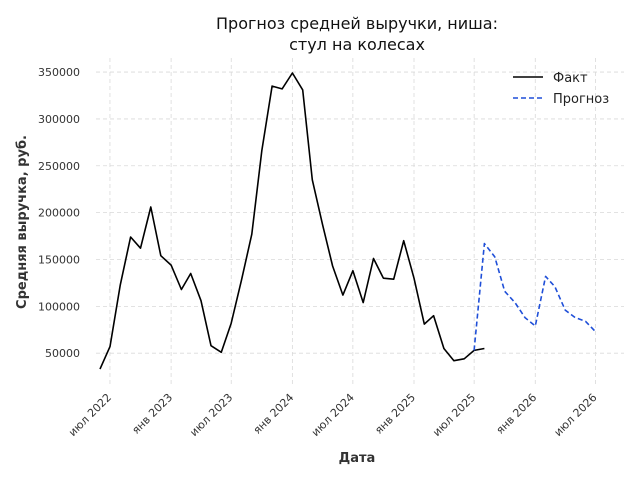 Image resolution: width=640 pixels, height=480 pixels. I want to click on chart-title-line-1: Прогноз средней выручки, ниша:, so click(357, 23).